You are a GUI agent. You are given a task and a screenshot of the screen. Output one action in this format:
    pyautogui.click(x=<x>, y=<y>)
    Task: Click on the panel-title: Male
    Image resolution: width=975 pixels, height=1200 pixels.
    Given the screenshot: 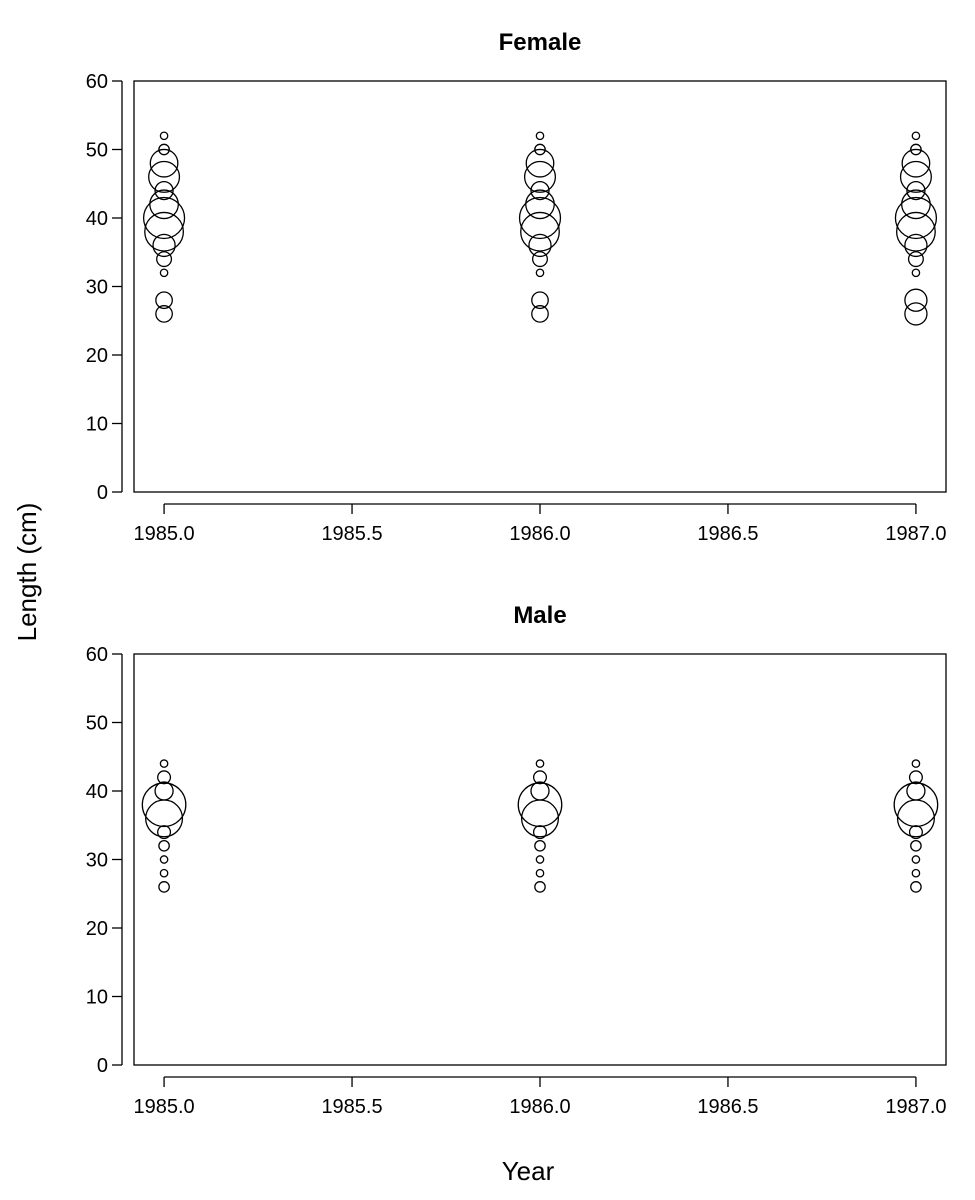 What is the action you would take?
    pyautogui.click(x=539, y=615)
    